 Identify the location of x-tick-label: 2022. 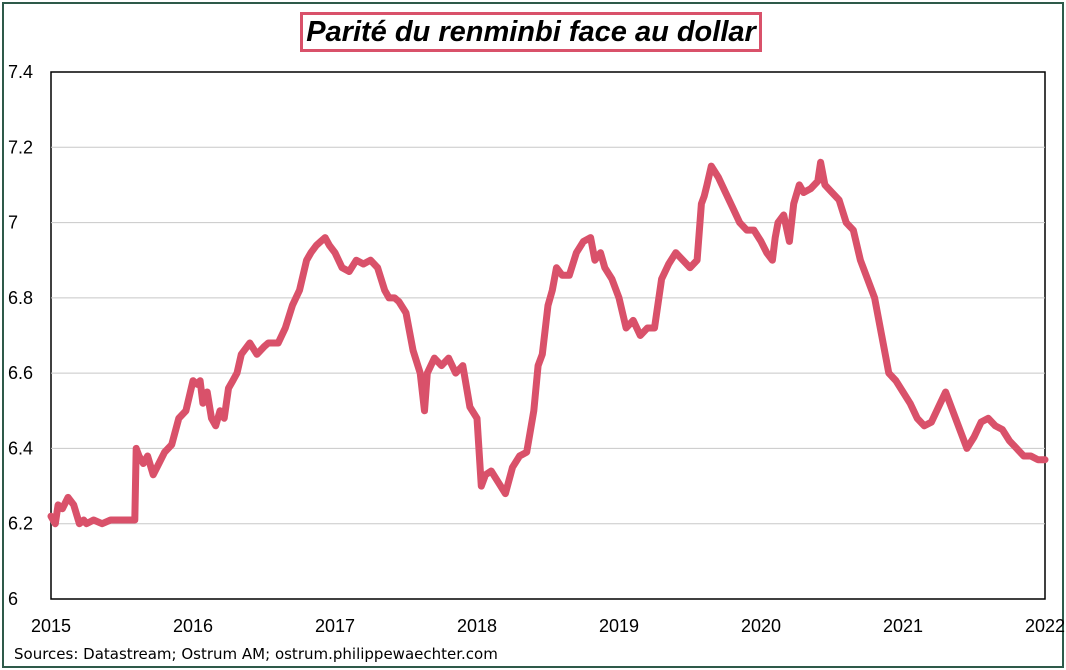
(1045, 626).